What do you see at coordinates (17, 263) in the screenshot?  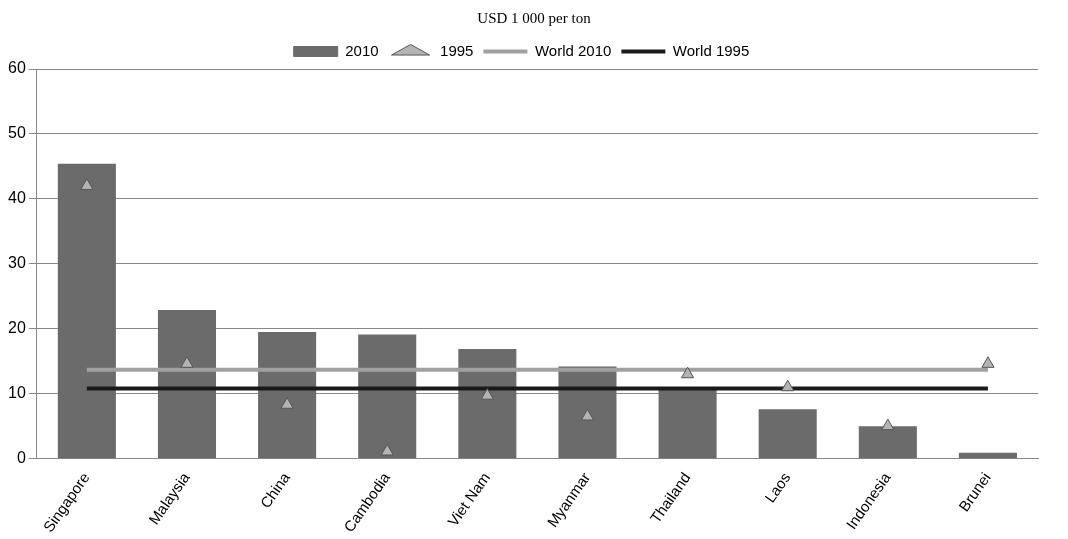 I see `y-tick-label: 30` at bounding box center [17, 263].